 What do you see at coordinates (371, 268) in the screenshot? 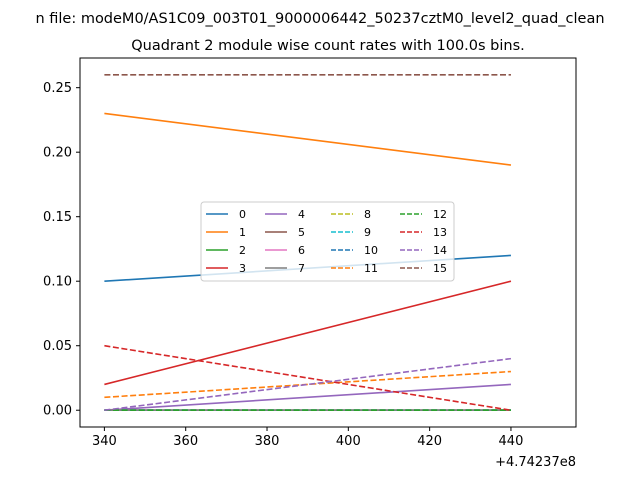
I see `legend-label-11: 11` at bounding box center [371, 268].